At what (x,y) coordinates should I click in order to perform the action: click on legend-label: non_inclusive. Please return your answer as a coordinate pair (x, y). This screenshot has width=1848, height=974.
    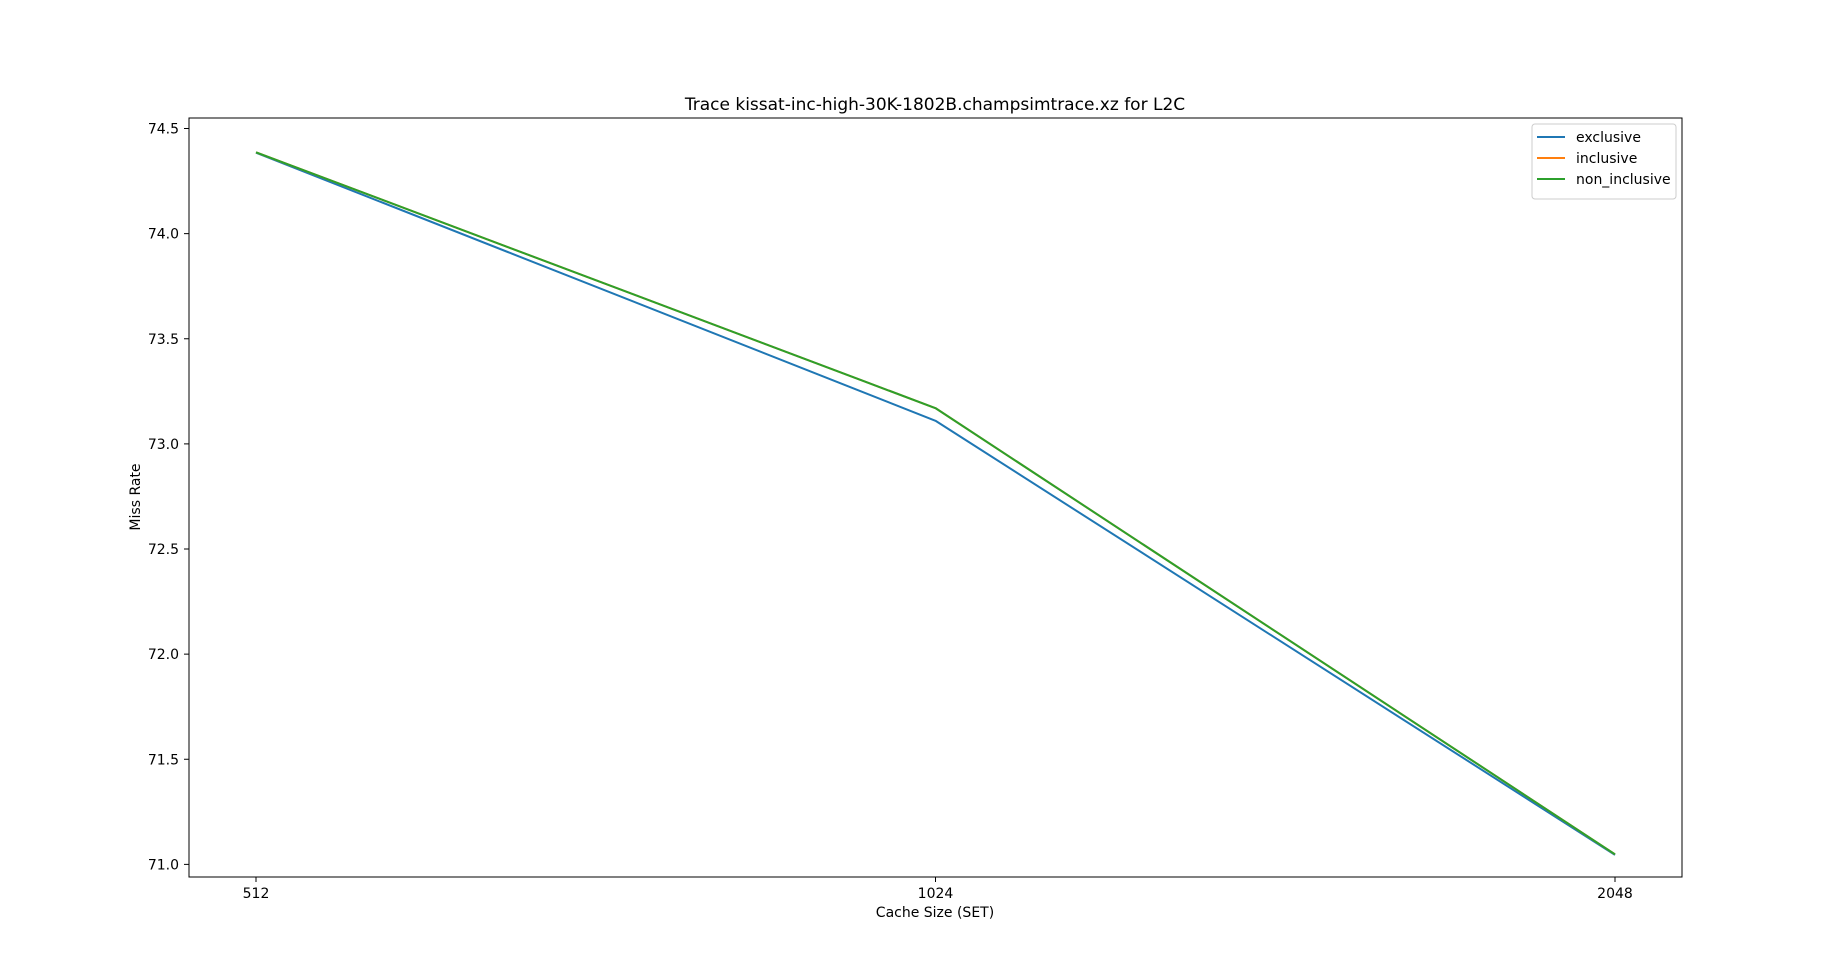
    Looking at the image, I should click on (1623, 180).